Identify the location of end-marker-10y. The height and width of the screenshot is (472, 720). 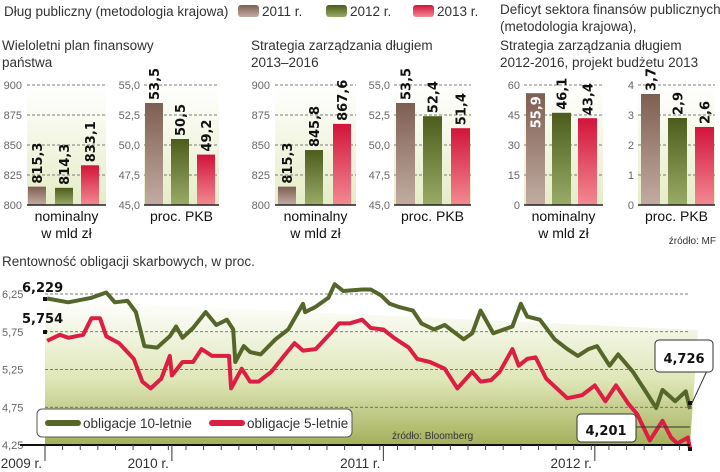
(690, 403).